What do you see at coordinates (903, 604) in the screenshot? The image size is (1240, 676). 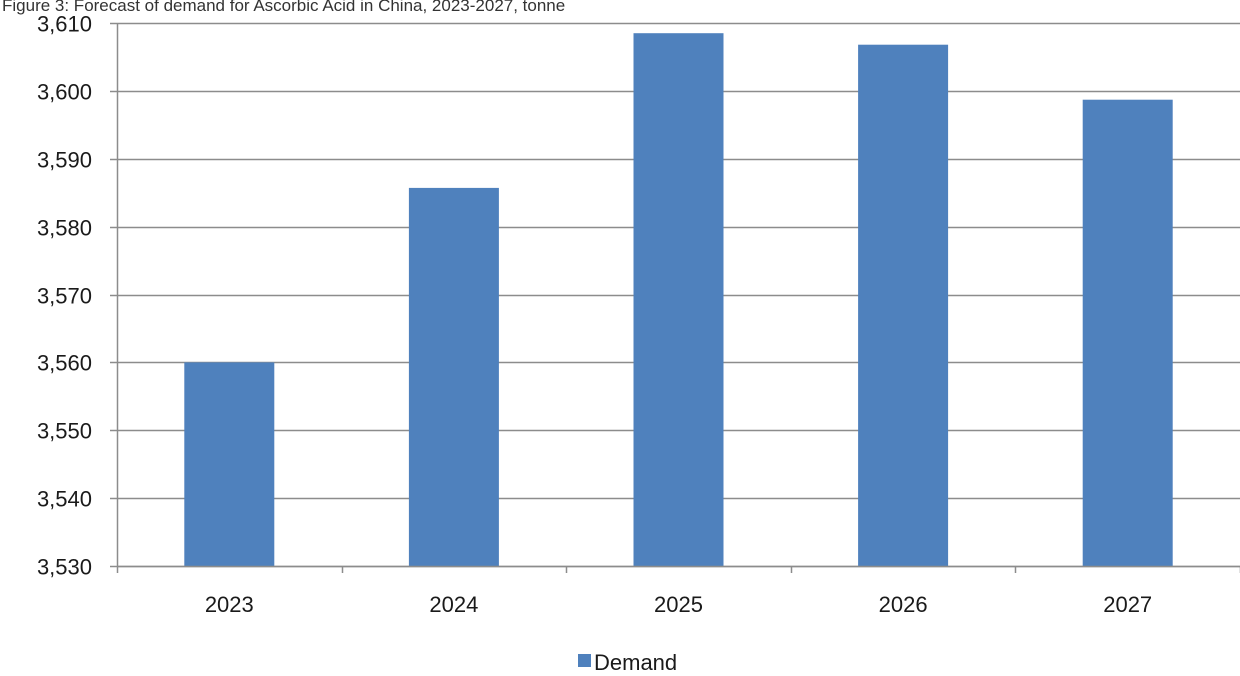 I see `x-tick-label: 2026` at bounding box center [903, 604].